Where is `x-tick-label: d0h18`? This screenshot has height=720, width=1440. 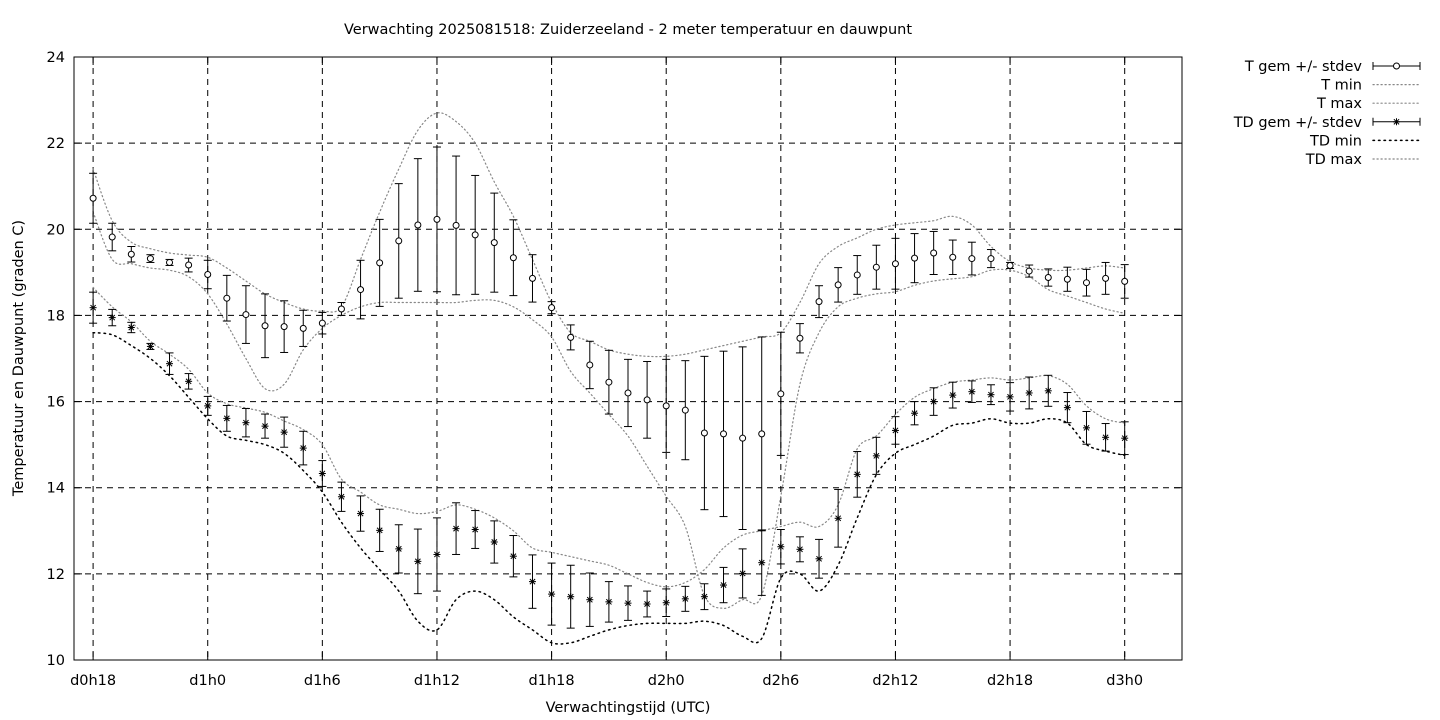 x-tick-label: d0h18 is located at coordinates (93, 681).